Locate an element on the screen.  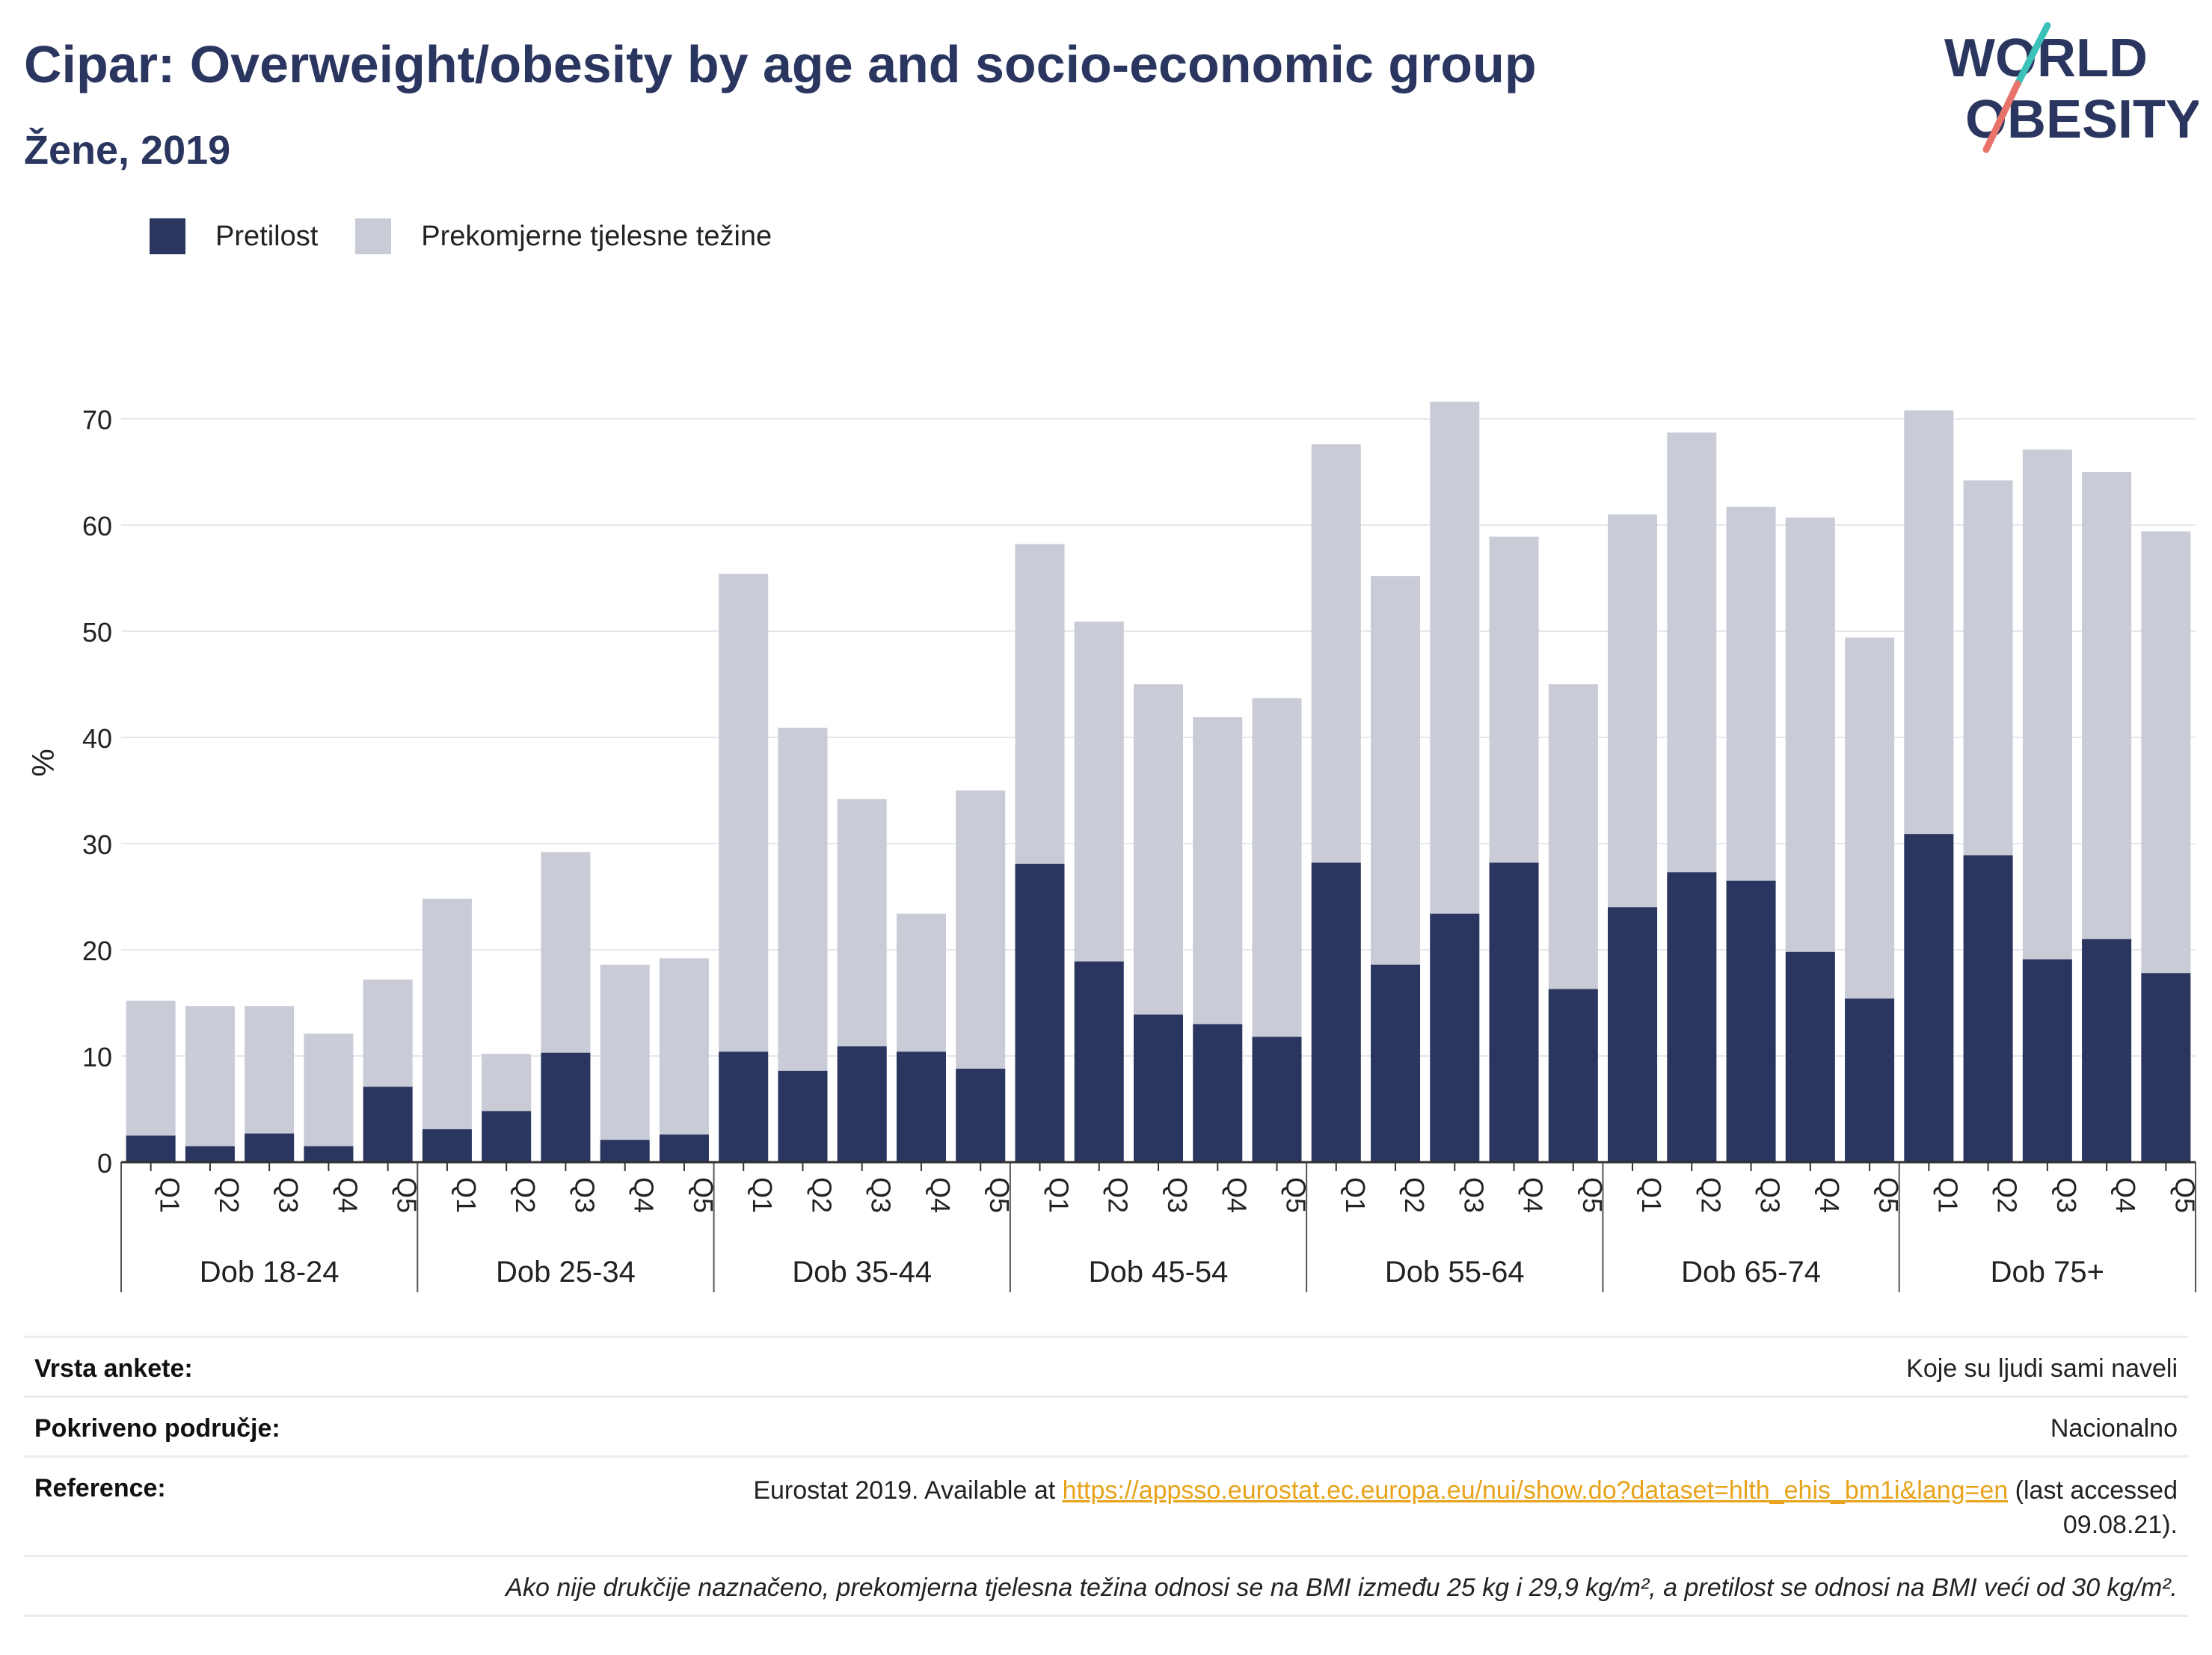
y-tick-label: 50 is located at coordinates (97, 632).